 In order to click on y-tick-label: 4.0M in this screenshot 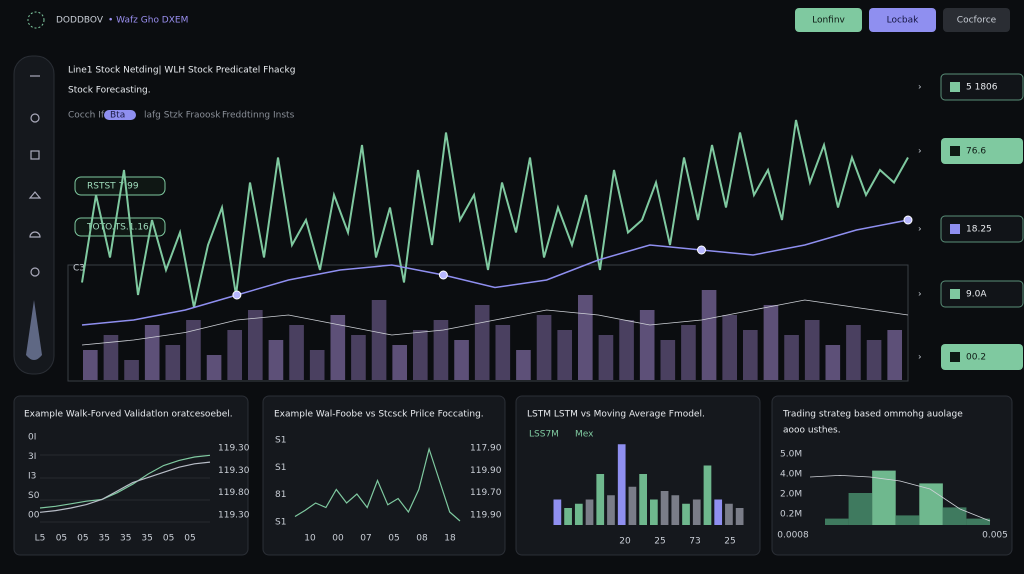, I will do `click(791, 475)`.